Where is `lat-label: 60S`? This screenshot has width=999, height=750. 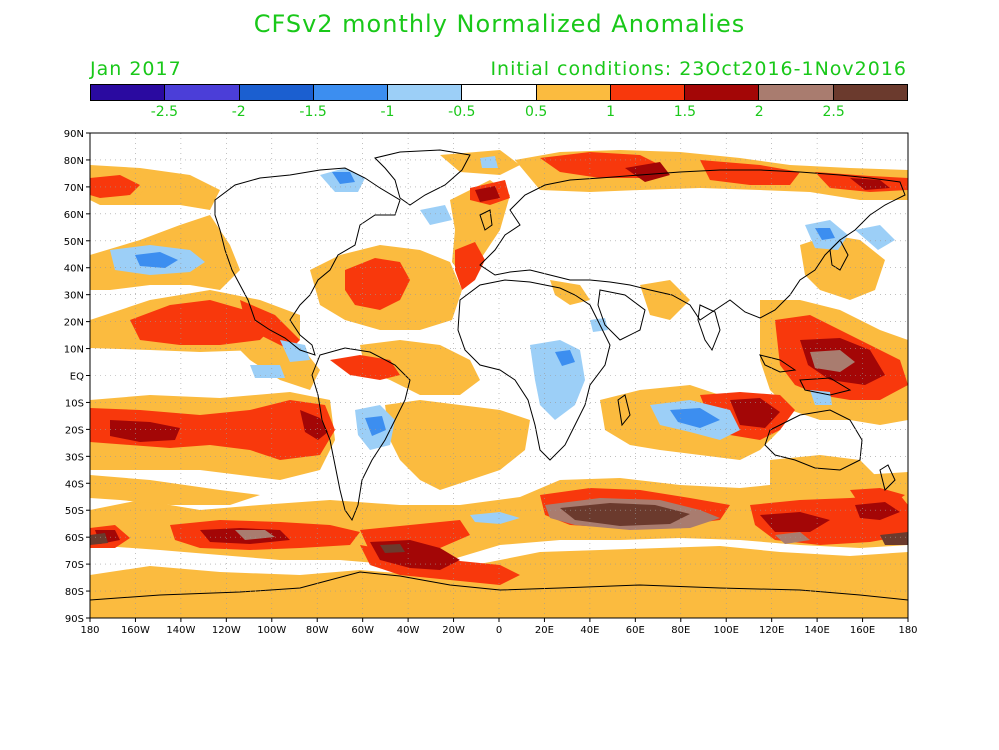
lat-label: 60S is located at coordinates (74, 538).